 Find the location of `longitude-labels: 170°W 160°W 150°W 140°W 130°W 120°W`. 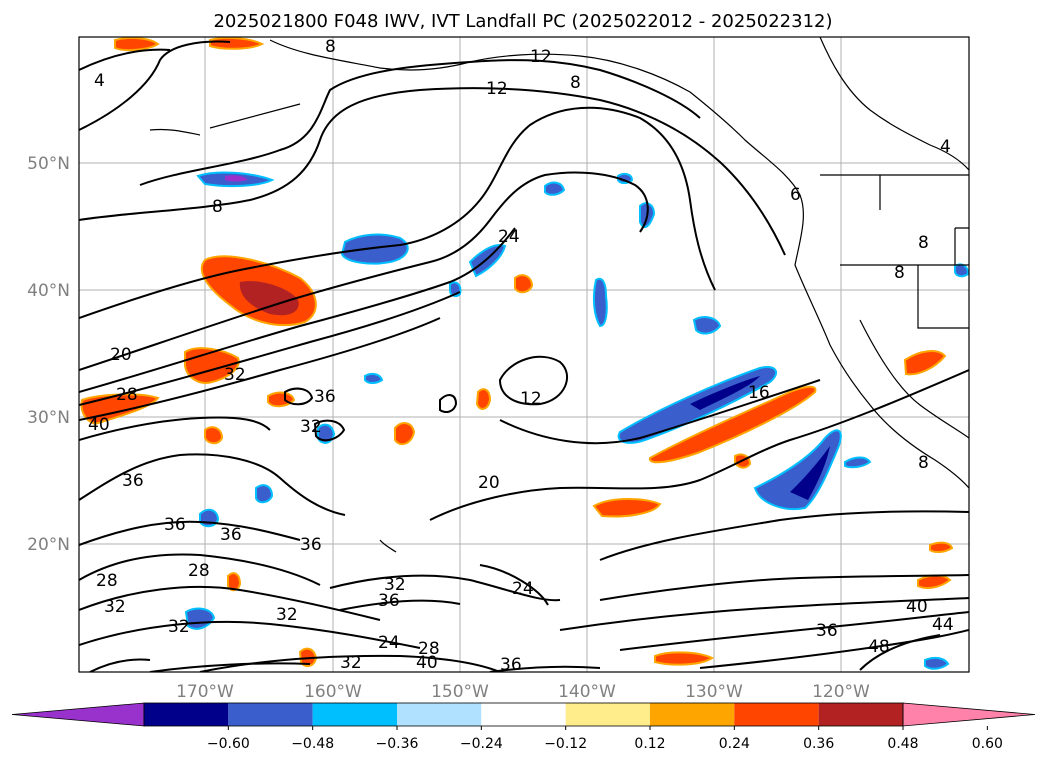

longitude-labels: 170°W 160°W 150°W 140°W 130°W 120°W is located at coordinates (523, 692).